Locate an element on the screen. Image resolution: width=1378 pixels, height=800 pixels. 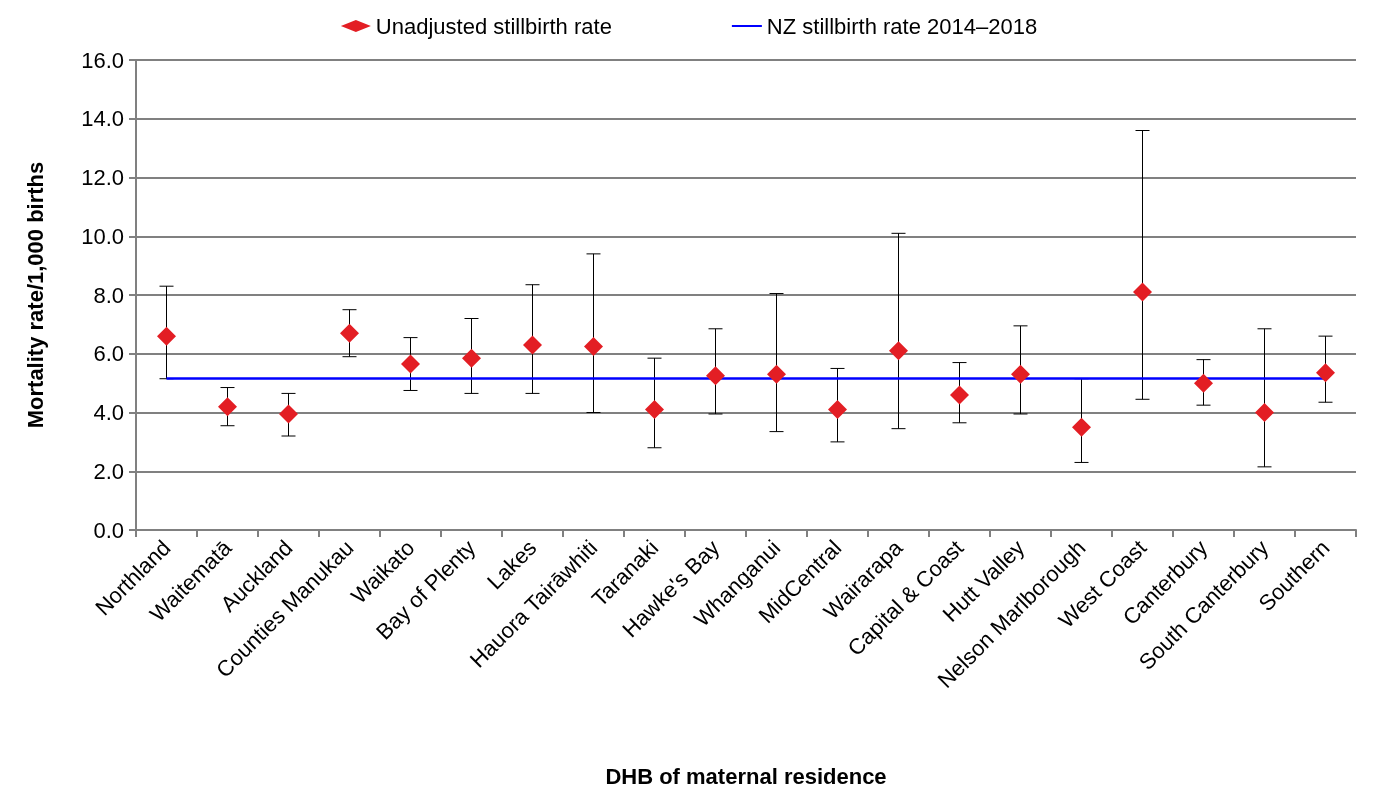
legend-label: Unadjusted stillbirth rate is located at coordinates (493, 26).